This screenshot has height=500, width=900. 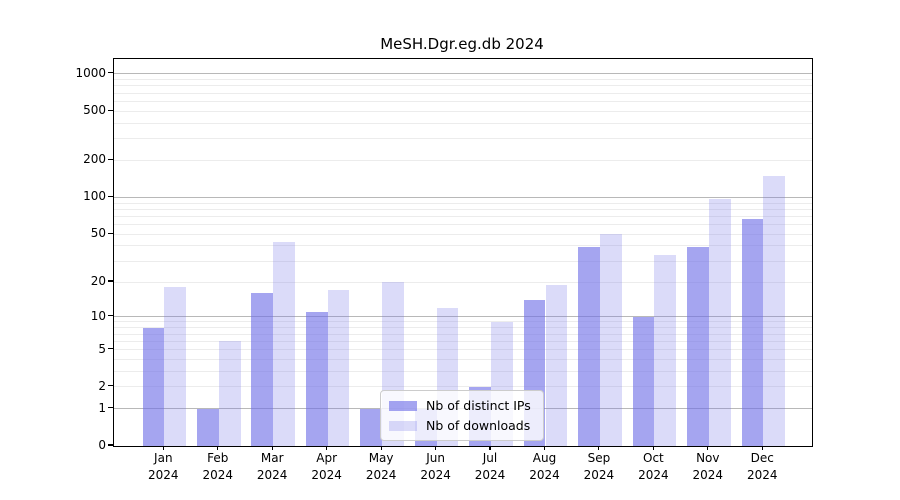 What do you see at coordinates (462, 44) in the screenshot?
I see `chart-title: MeSH.Dgr.eg.db 2024` at bounding box center [462, 44].